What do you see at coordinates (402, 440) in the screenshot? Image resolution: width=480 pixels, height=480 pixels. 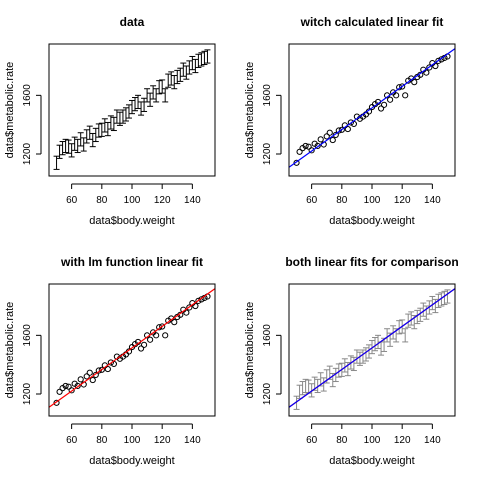 I see `x-tick-label: 120` at bounding box center [402, 440].